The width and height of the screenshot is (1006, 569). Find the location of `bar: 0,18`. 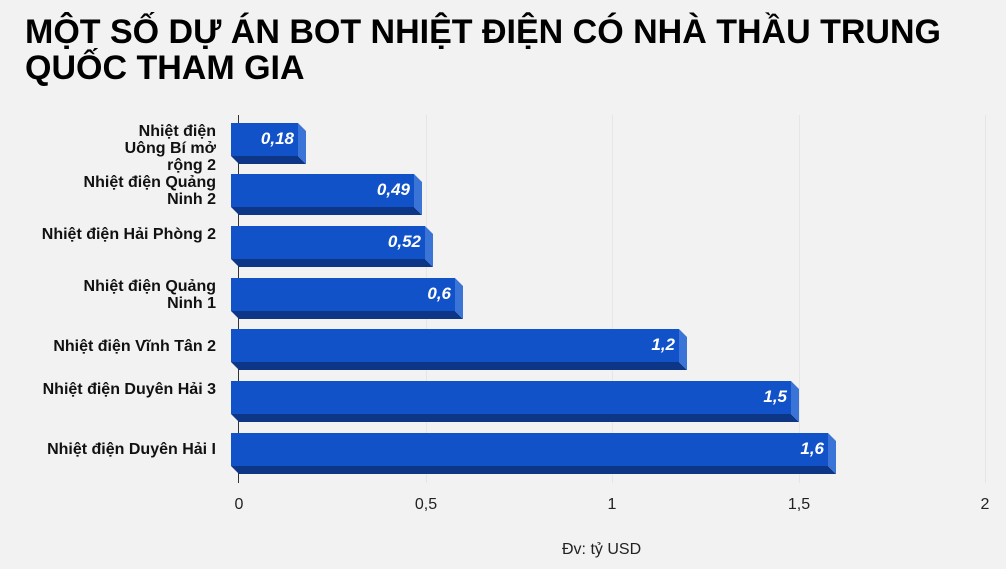

bar: 0,18 is located at coordinates (268, 143).